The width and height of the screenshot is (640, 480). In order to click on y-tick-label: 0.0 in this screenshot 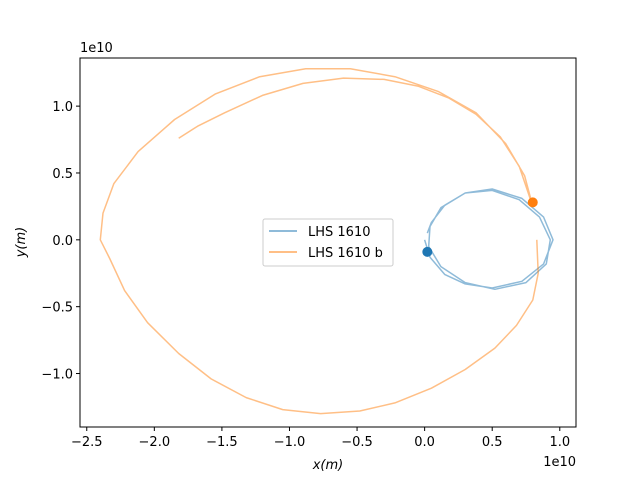, I will do `click(62, 241)`.